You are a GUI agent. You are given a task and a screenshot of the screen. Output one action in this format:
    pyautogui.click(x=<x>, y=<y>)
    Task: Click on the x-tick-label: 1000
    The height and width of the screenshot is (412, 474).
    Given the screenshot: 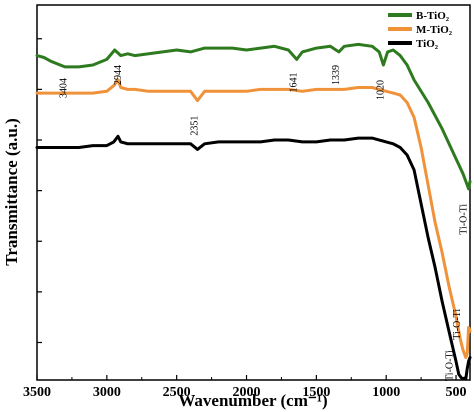 What is the action you would take?
    pyautogui.click(x=386, y=392)
    